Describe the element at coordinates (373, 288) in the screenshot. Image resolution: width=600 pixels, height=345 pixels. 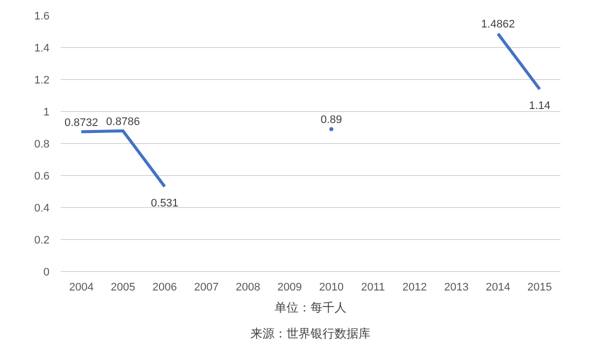
I see `x-tick-label: 2011` at that location.